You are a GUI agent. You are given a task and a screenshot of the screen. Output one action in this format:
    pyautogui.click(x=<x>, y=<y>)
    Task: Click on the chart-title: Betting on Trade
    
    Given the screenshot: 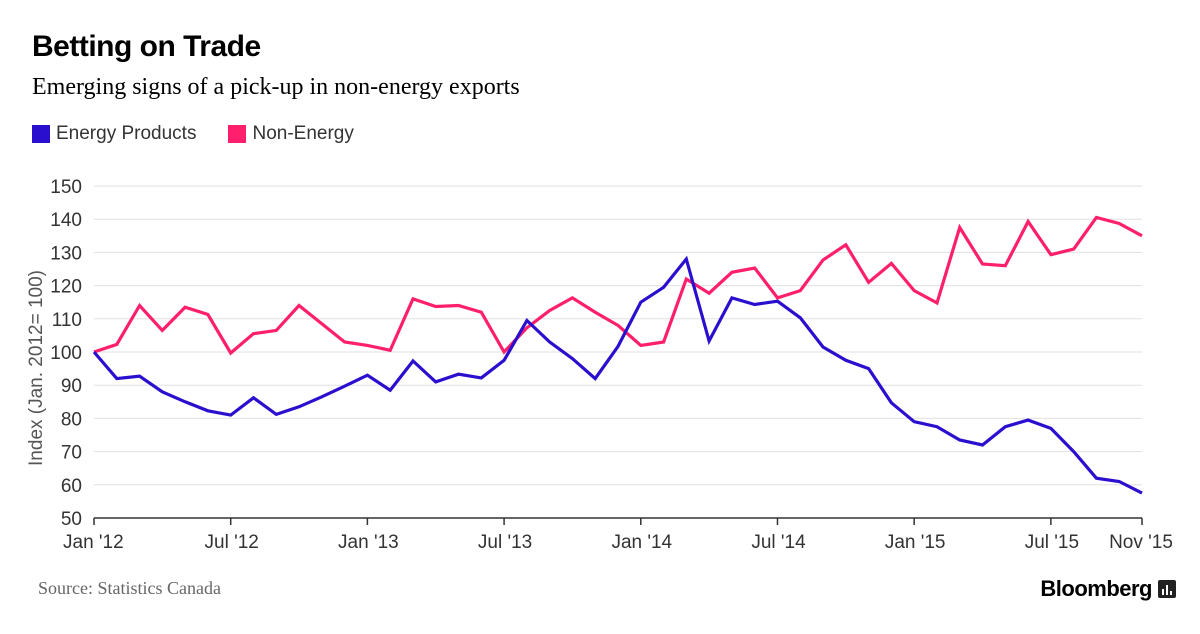 What is the action you would take?
    pyautogui.click(x=146, y=46)
    